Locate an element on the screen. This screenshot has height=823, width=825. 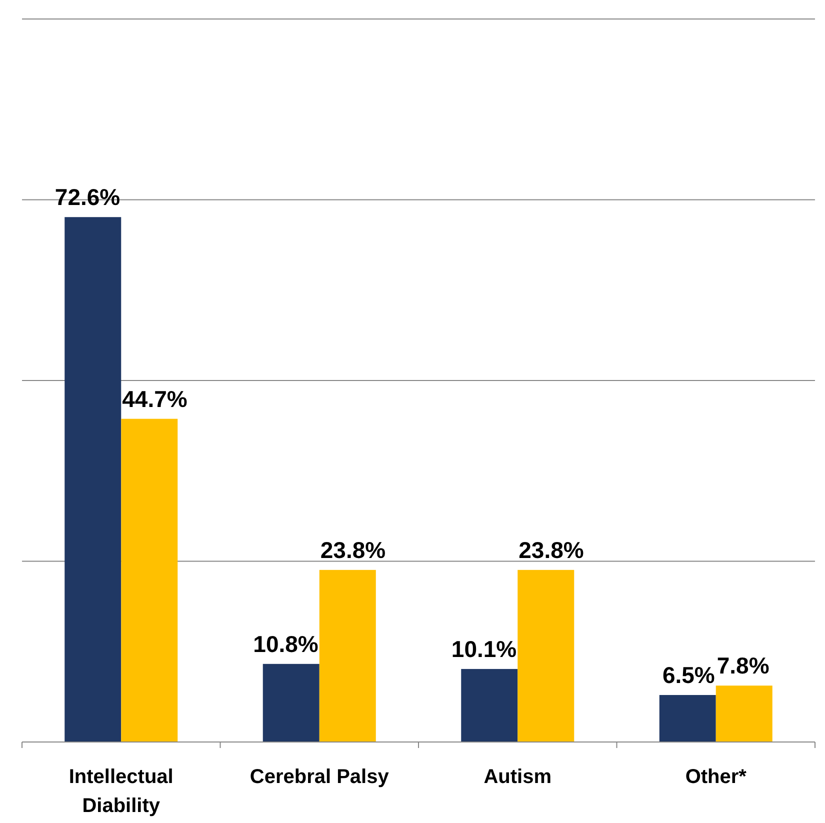
data-label: 7.8% is located at coordinates (743, 665).